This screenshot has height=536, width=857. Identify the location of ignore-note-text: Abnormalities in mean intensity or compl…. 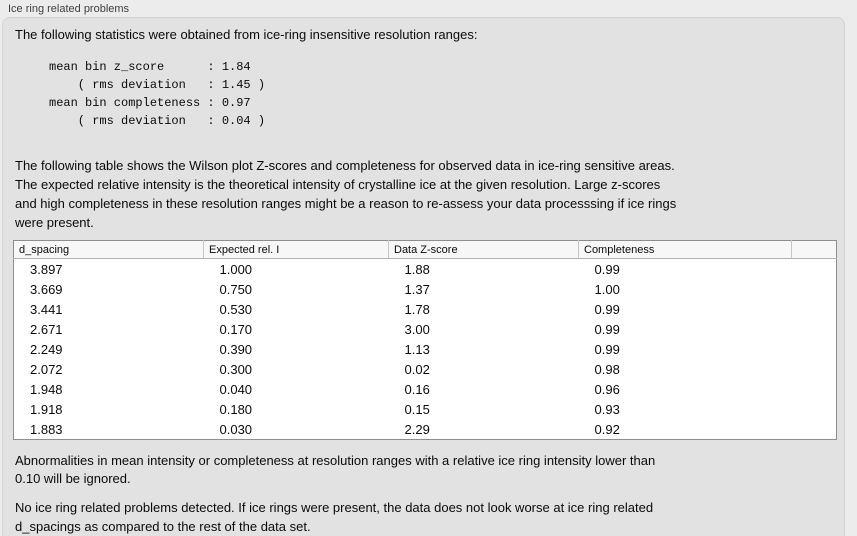
(335, 469).